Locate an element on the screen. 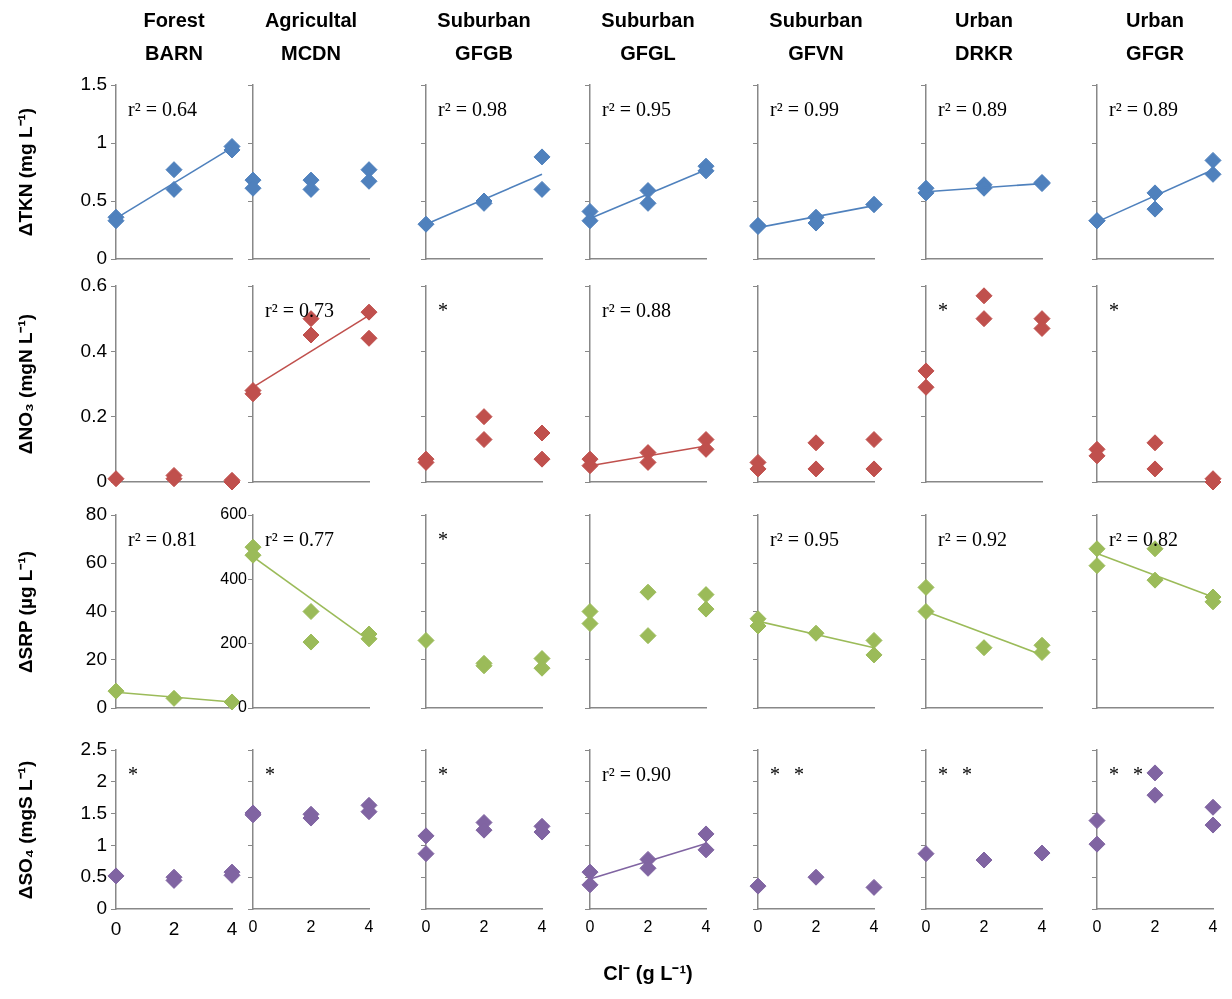  chart-title: Suburban GFGL is located at coordinates (648, 37).